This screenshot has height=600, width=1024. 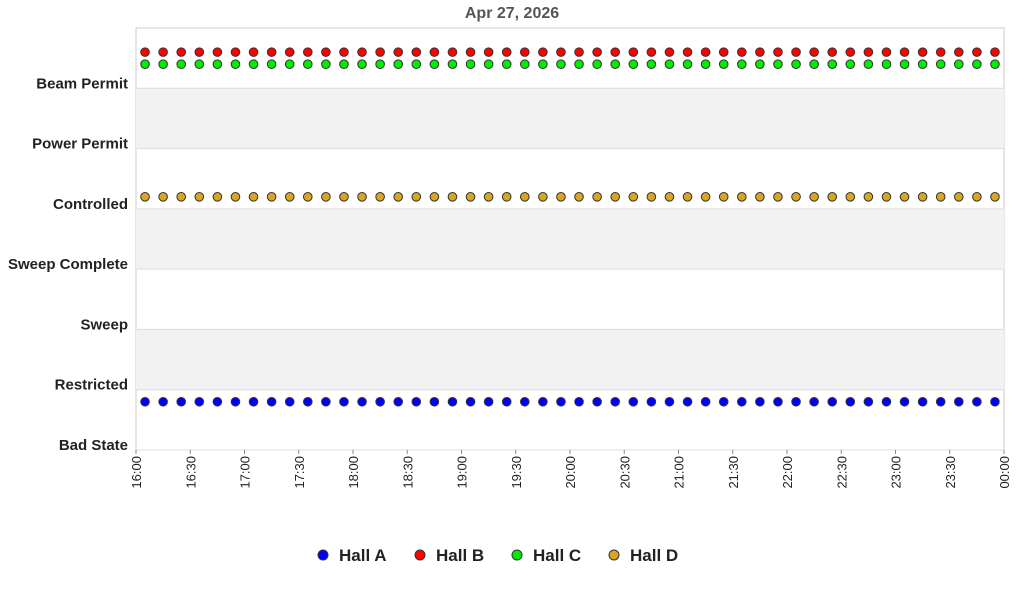 What do you see at coordinates (733, 472) in the screenshot?
I see `x-tick-label: 21:30` at bounding box center [733, 472].